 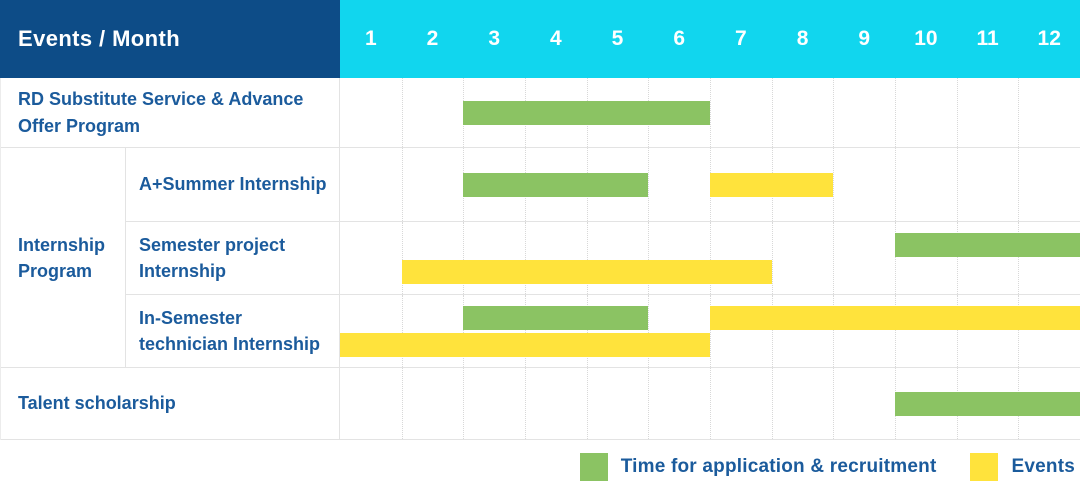 I want to click on month-header: 1 2 3 4 5 6 7 8 9 10 11 12, so click(x=710, y=39).